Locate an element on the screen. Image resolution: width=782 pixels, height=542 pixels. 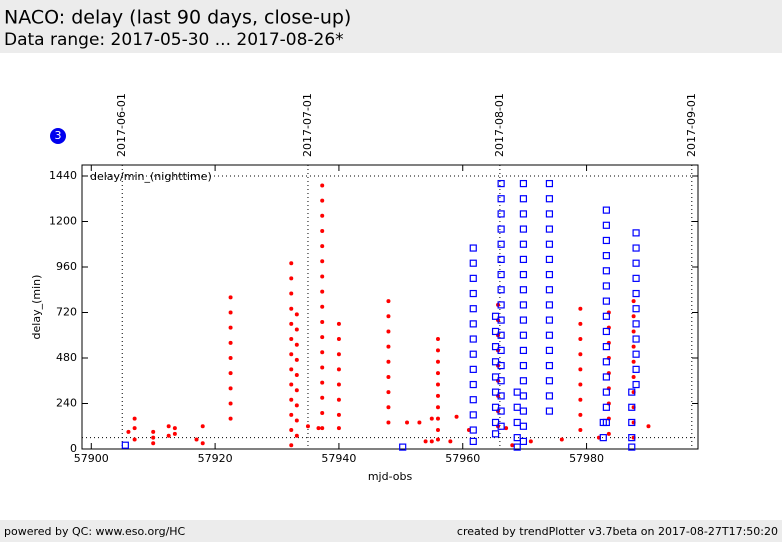
y-axis-label: delay_(min) is located at coordinates (36, 307).